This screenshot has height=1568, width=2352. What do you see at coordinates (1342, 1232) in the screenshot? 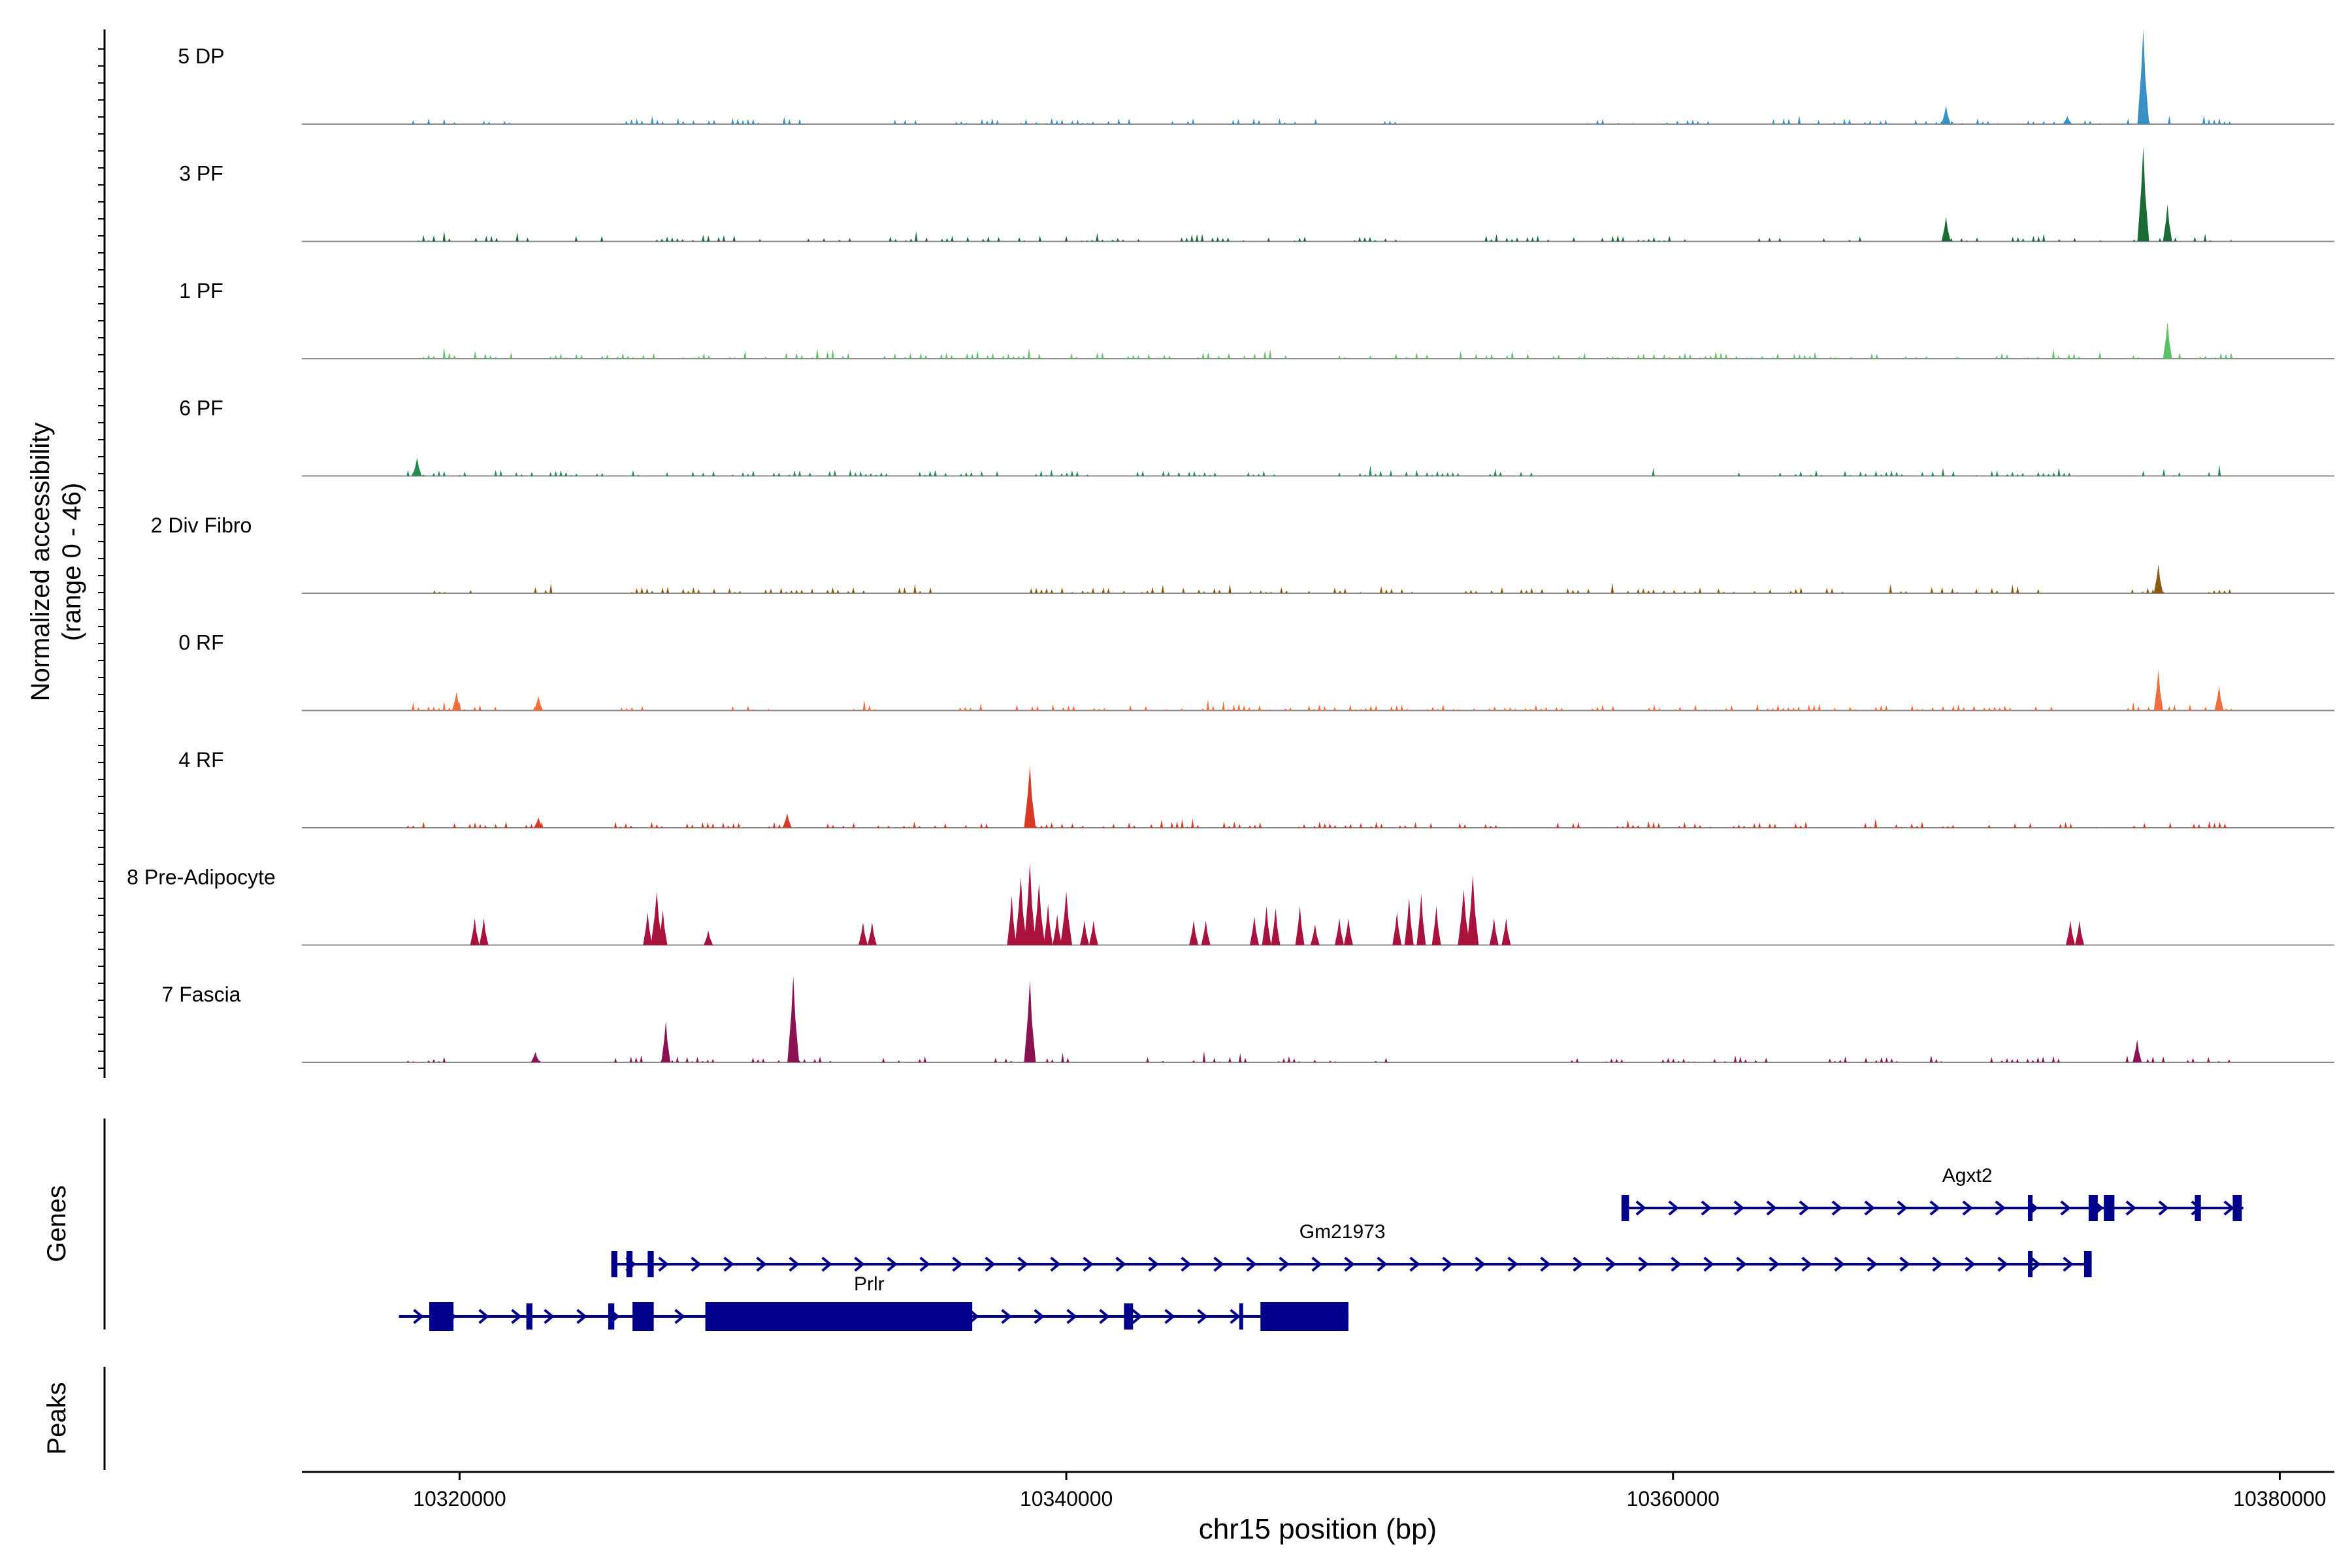
I see `gene-label: Gm21973` at bounding box center [1342, 1232].